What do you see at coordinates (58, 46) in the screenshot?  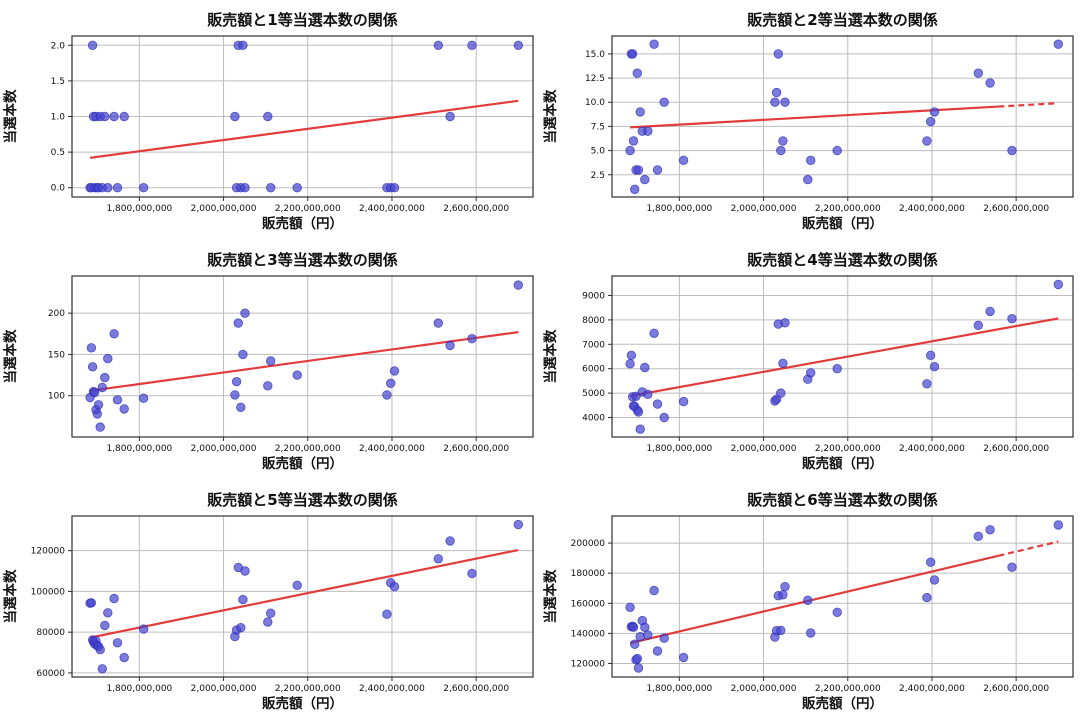 I see `y-tick-label: 2.0` at bounding box center [58, 46].